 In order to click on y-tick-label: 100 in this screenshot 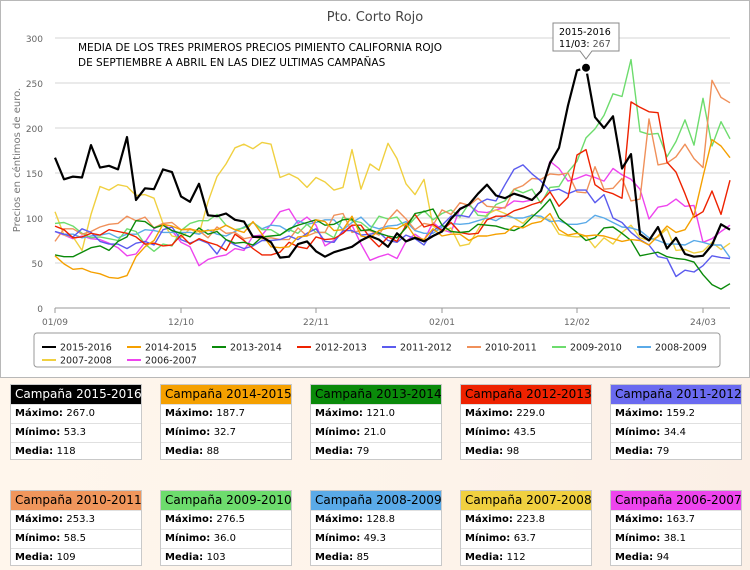, I will do `click(34, 220)`.